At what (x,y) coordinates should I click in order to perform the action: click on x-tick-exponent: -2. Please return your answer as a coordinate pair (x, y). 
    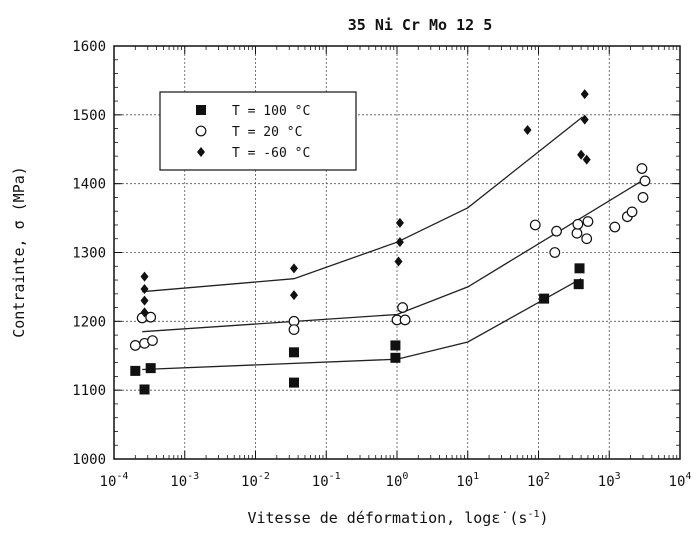
    Looking at the image, I should click on (264, 476).